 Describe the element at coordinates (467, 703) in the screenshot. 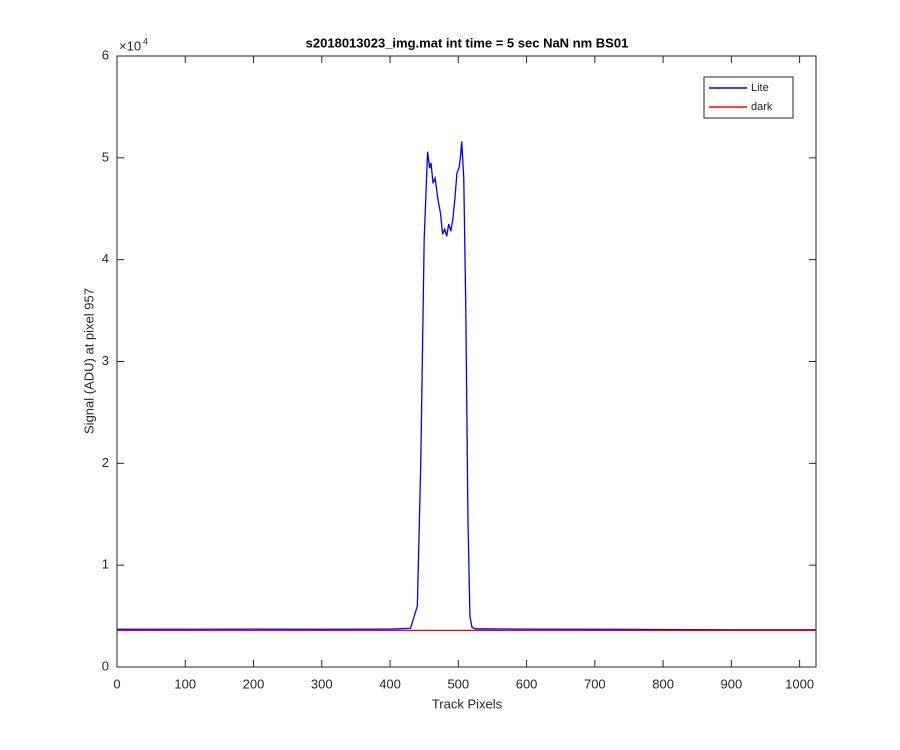

I see `x-axis-label: Track Pixels` at that location.